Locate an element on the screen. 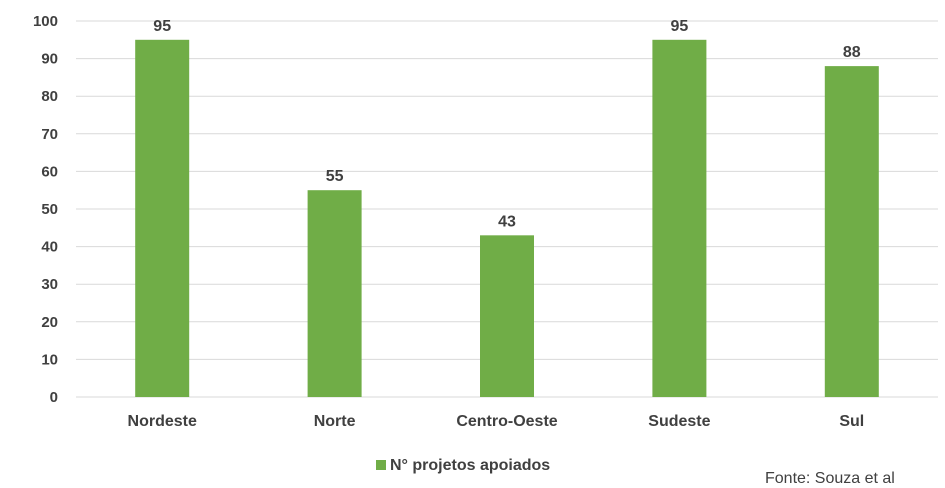 The height and width of the screenshot is (488, 945). x-category-label: Sul is located at coordinates (851, 421).